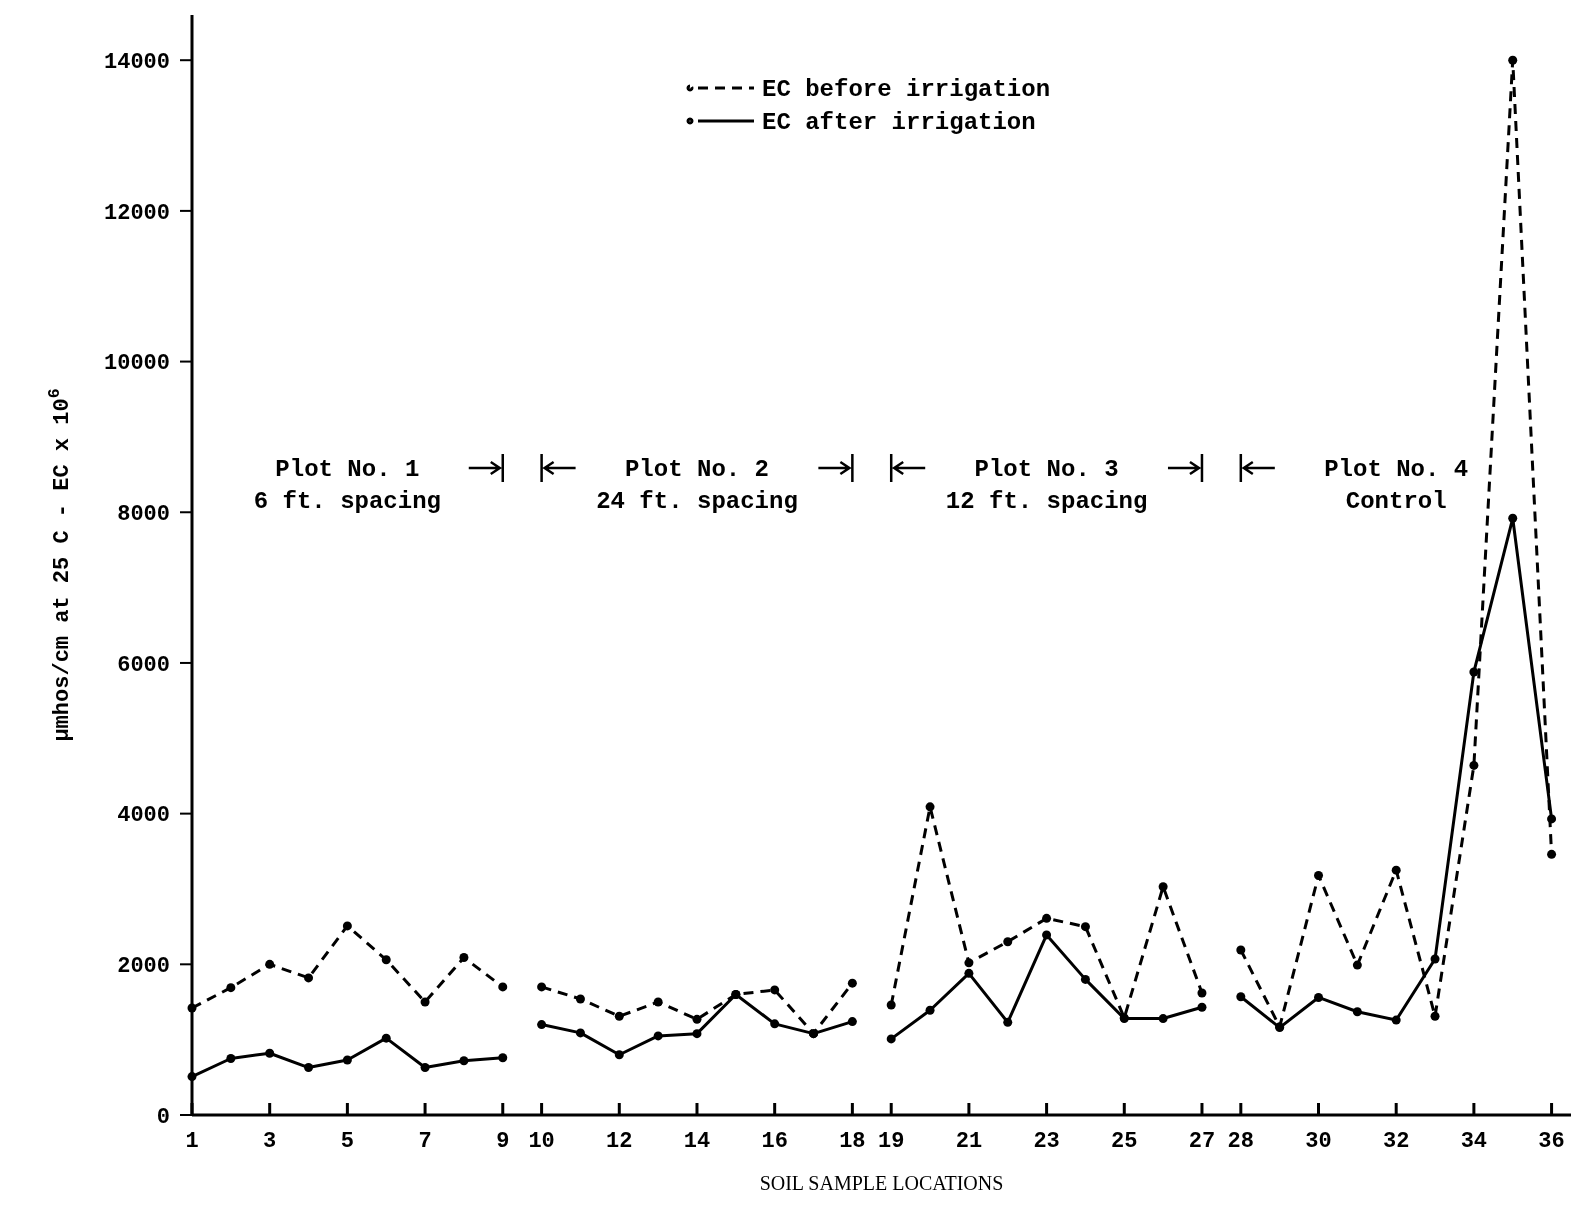  What do you see at coordinates (774, 1141) in the screenshot?
I see `x-tick-label: 16` at bounding box center [774, 1141].